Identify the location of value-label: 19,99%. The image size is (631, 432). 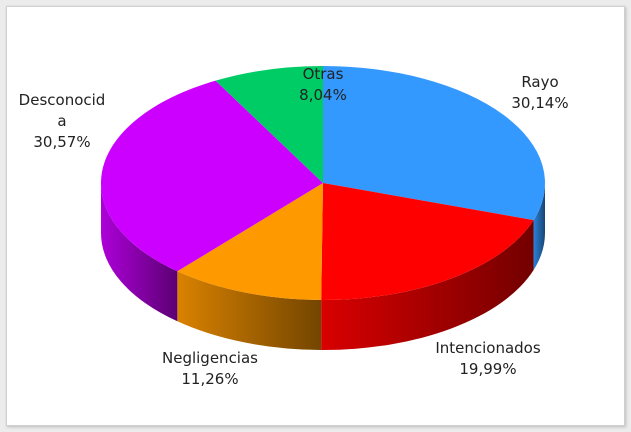
(488, 369).